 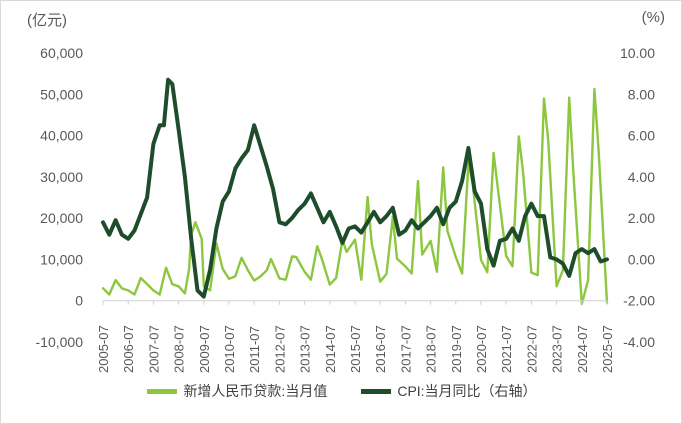 I want to click on x-axis-tick-label: 2015-07, so click(x=355, y=349).